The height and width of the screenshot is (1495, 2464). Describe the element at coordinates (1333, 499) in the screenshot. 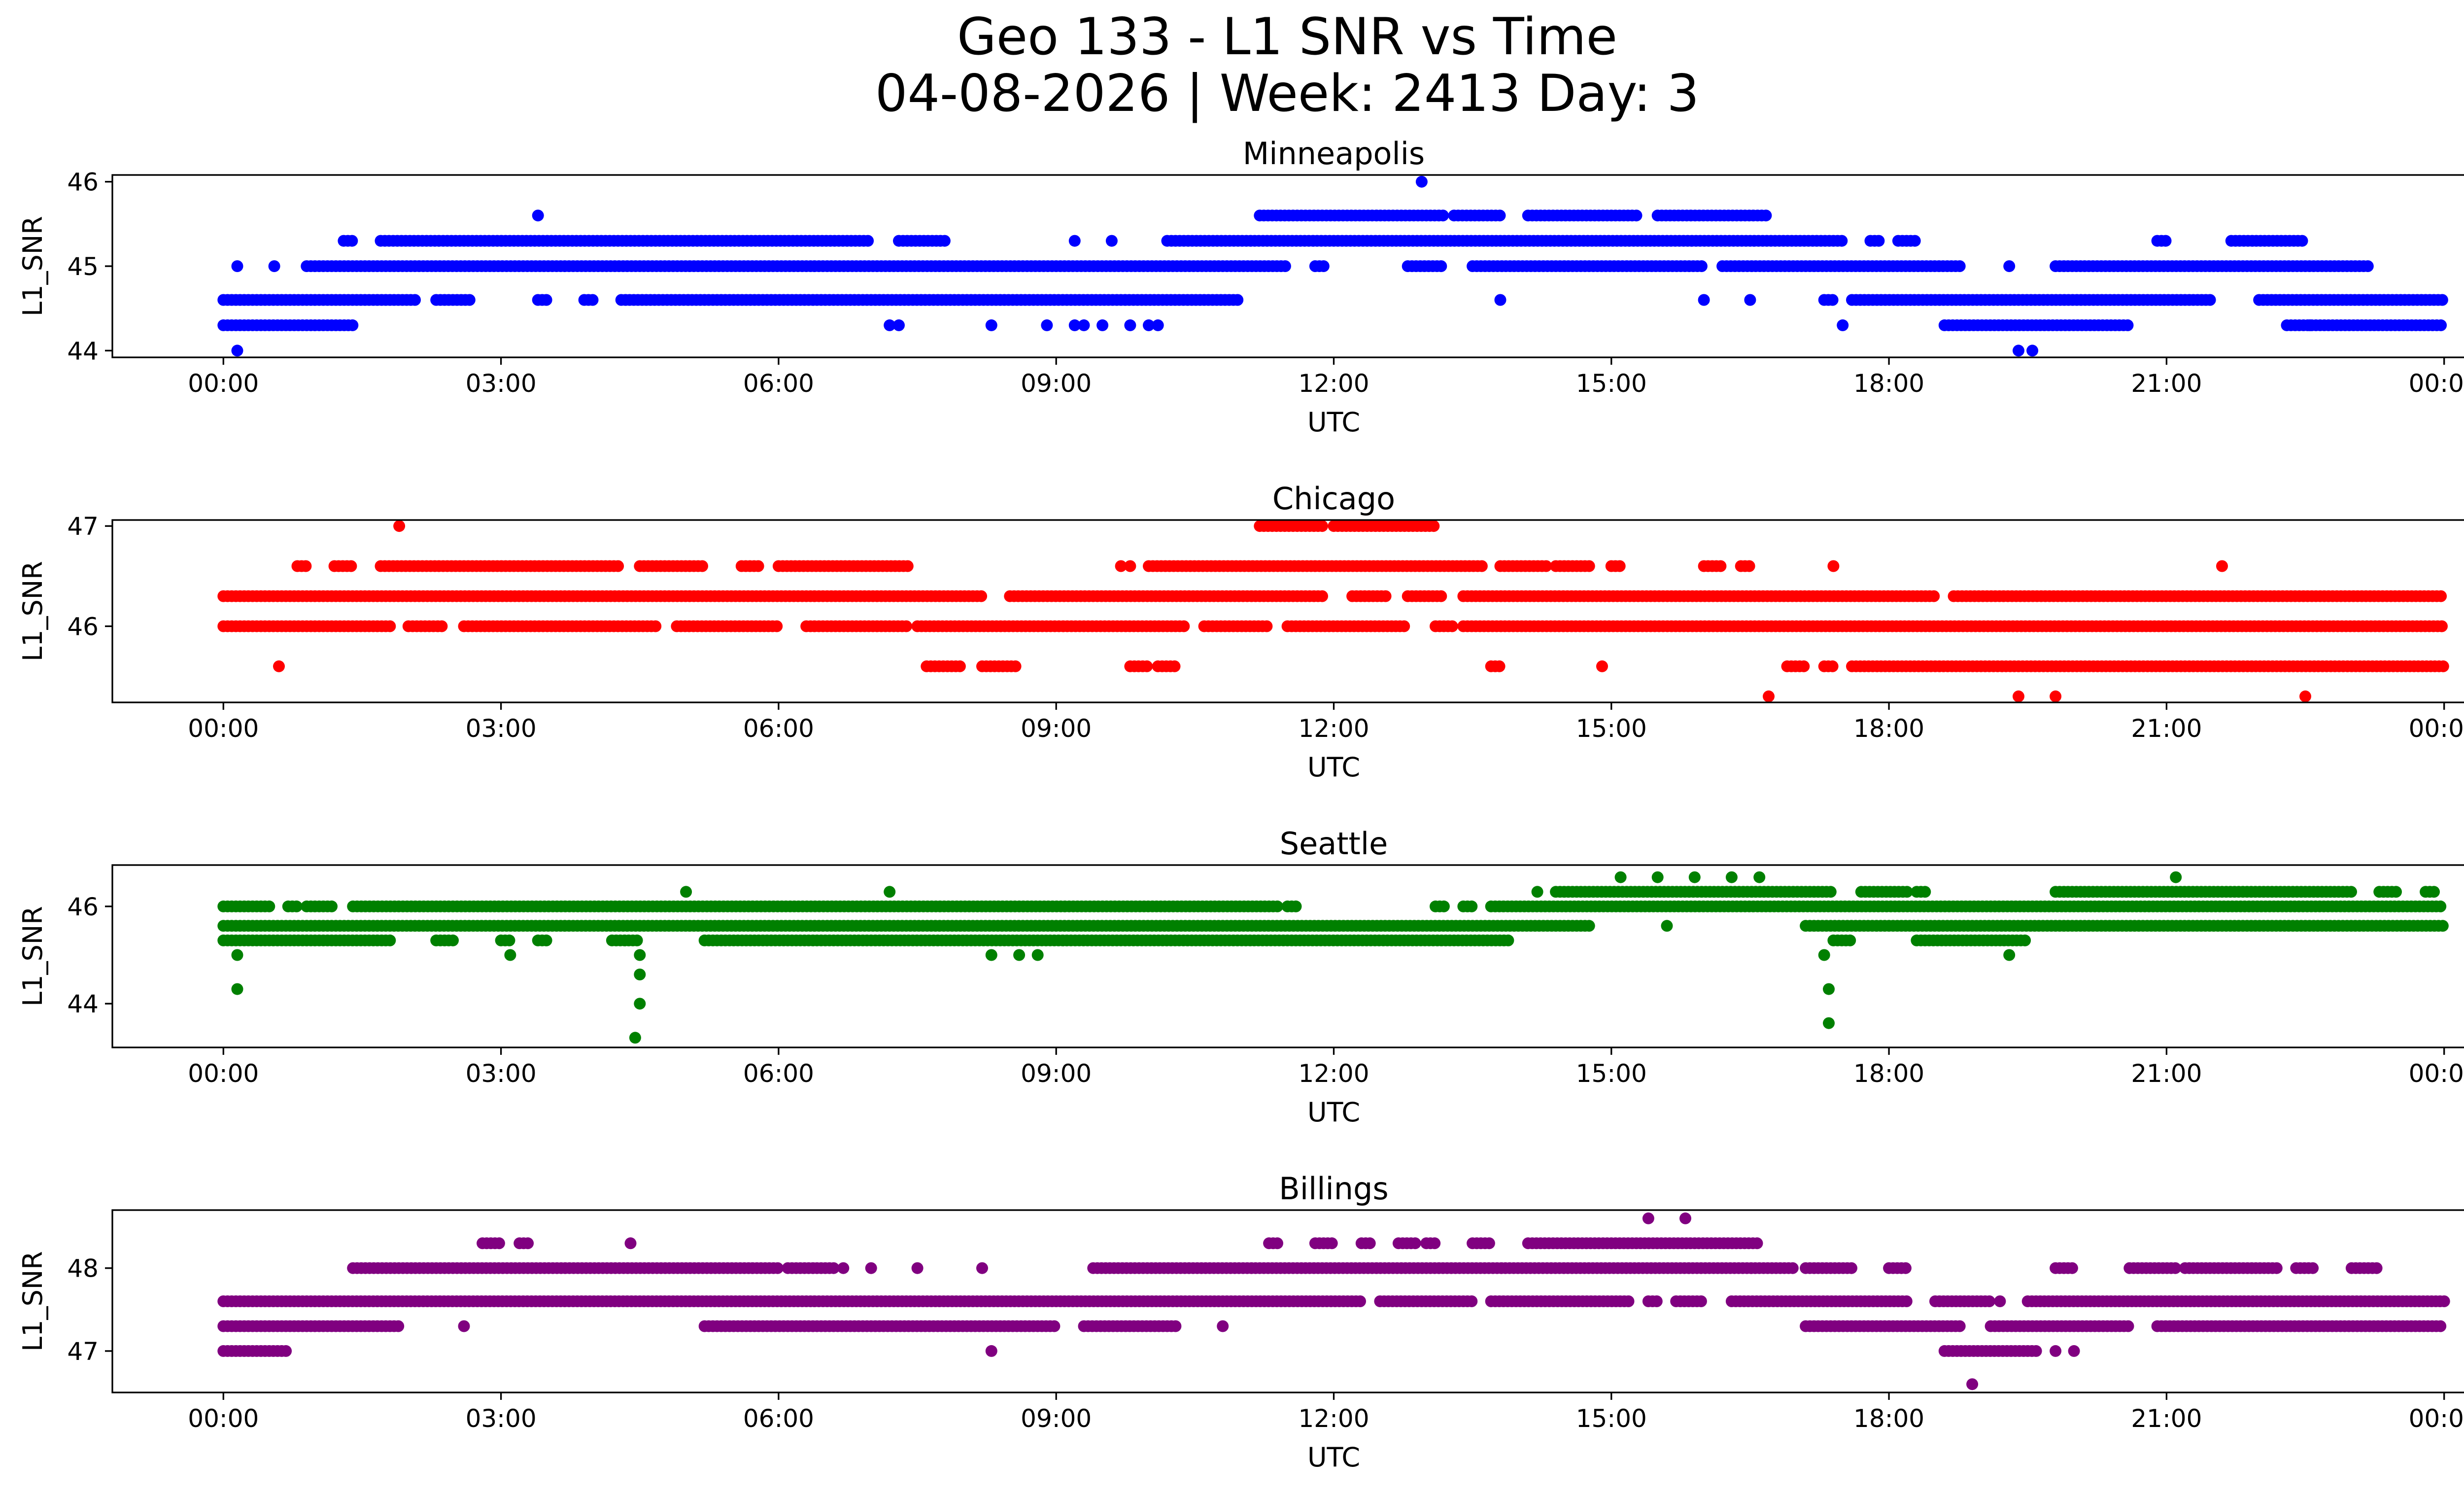

I see `subplot-title: Chicago` at that location.